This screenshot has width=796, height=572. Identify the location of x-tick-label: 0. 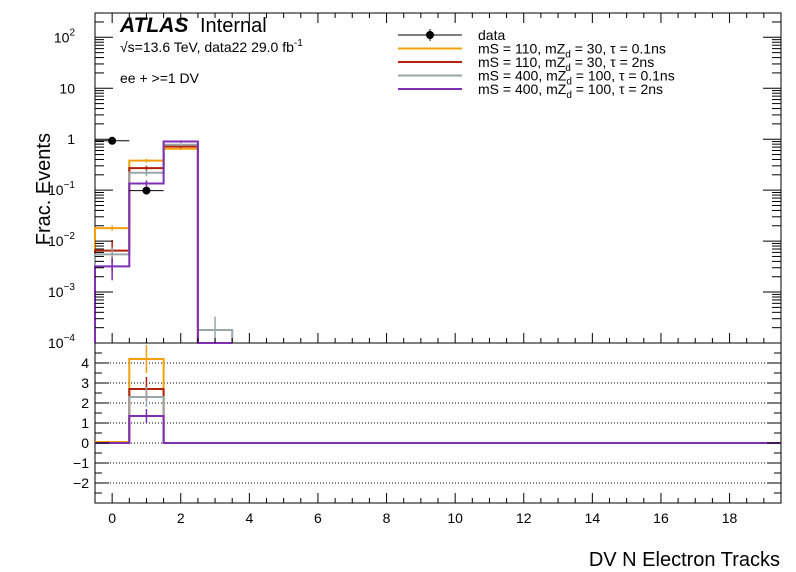
(112, 518).